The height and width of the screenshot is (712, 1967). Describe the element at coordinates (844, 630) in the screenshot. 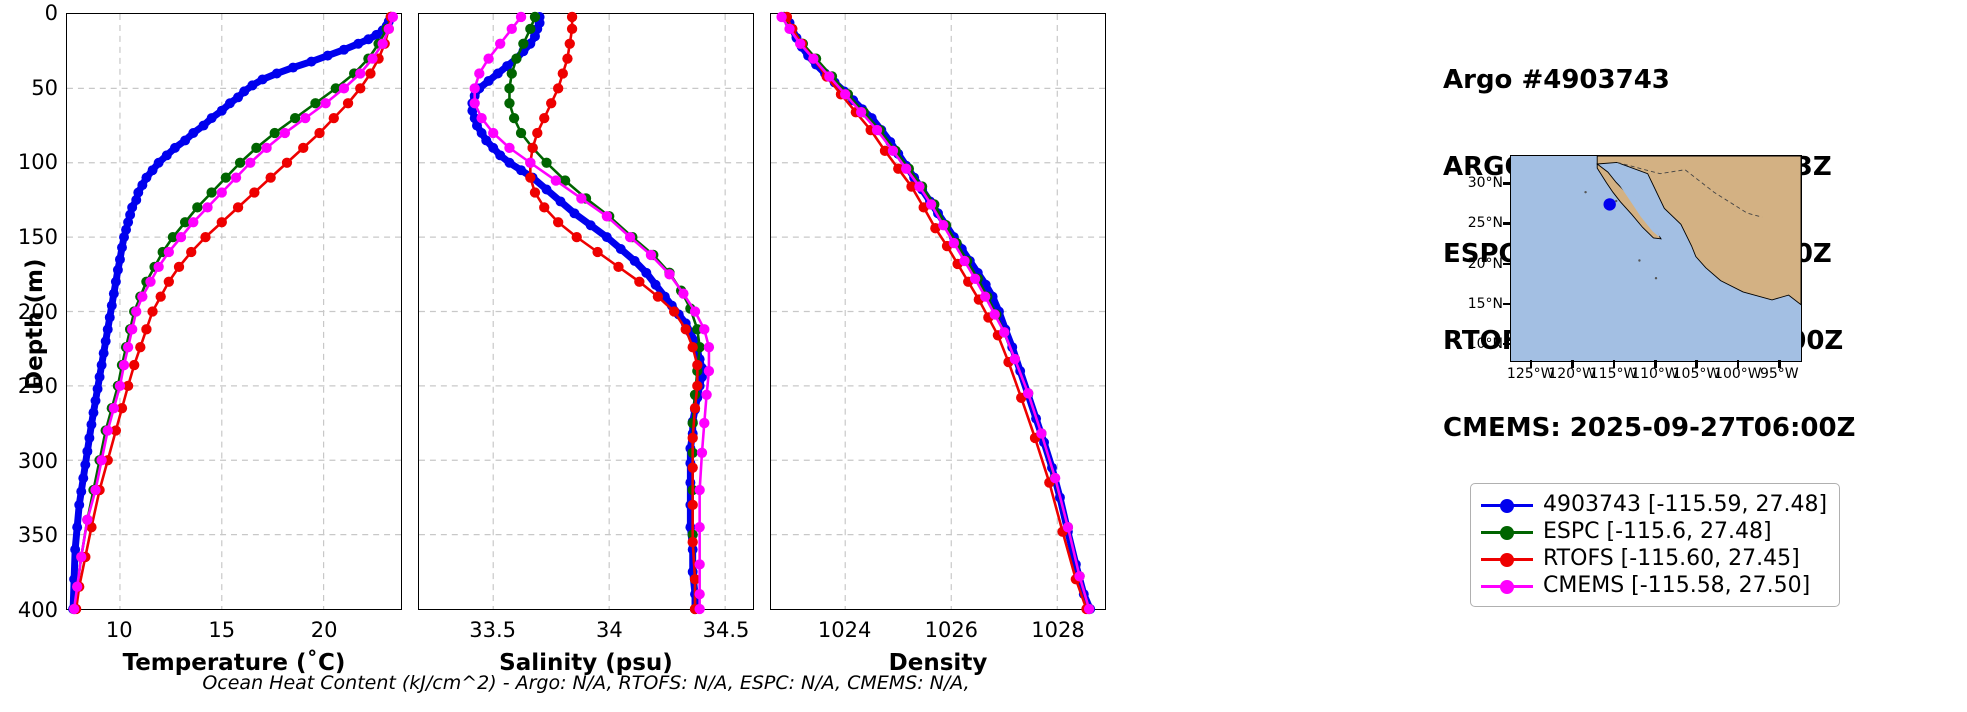

I see `x-tick-label: 1024` at that location.